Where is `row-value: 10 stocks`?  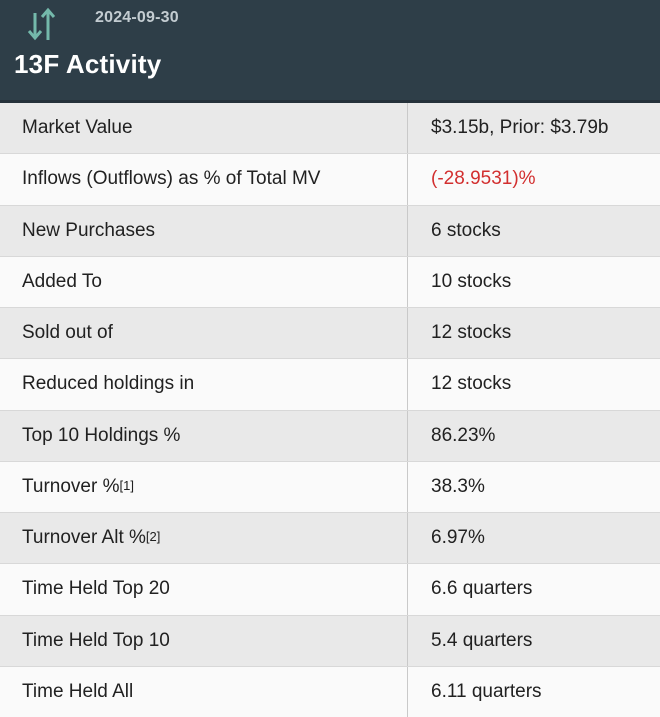
row-value: 10 stocks is located at coordinates (471, 281).